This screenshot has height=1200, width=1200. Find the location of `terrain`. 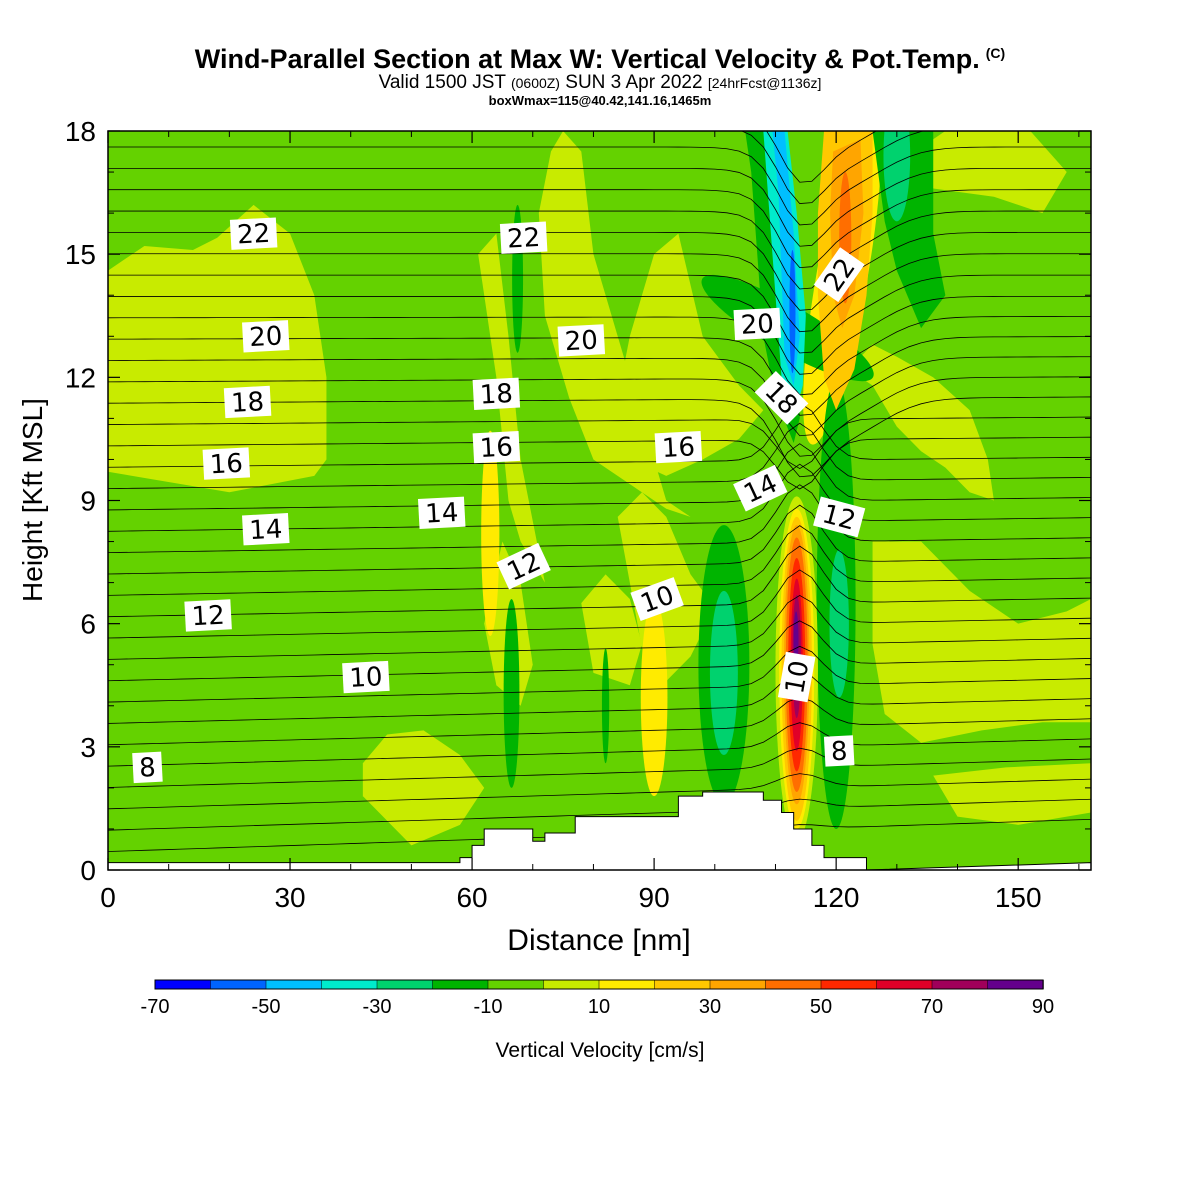

terrain is located at coordinates (599, 830).